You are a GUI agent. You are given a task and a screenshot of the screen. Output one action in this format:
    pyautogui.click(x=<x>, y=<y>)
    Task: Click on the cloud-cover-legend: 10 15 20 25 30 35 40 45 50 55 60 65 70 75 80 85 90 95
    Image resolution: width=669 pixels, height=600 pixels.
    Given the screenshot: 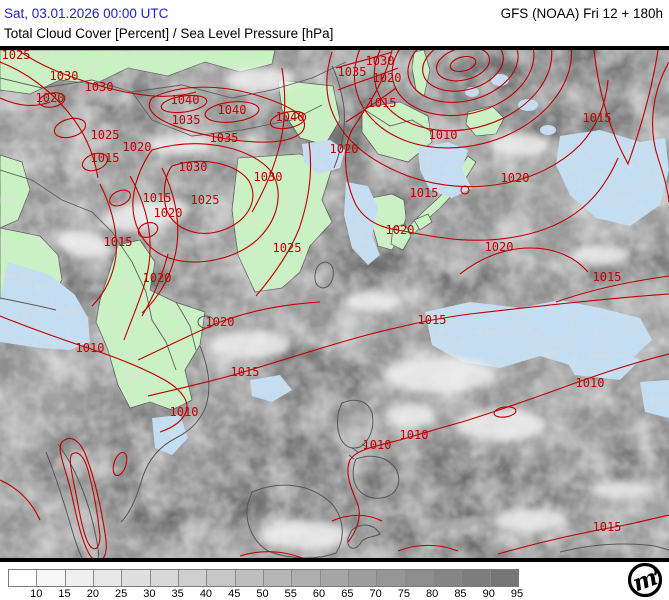 What is the action you would take?
    pyautogui.click(x=265, y=584)
    